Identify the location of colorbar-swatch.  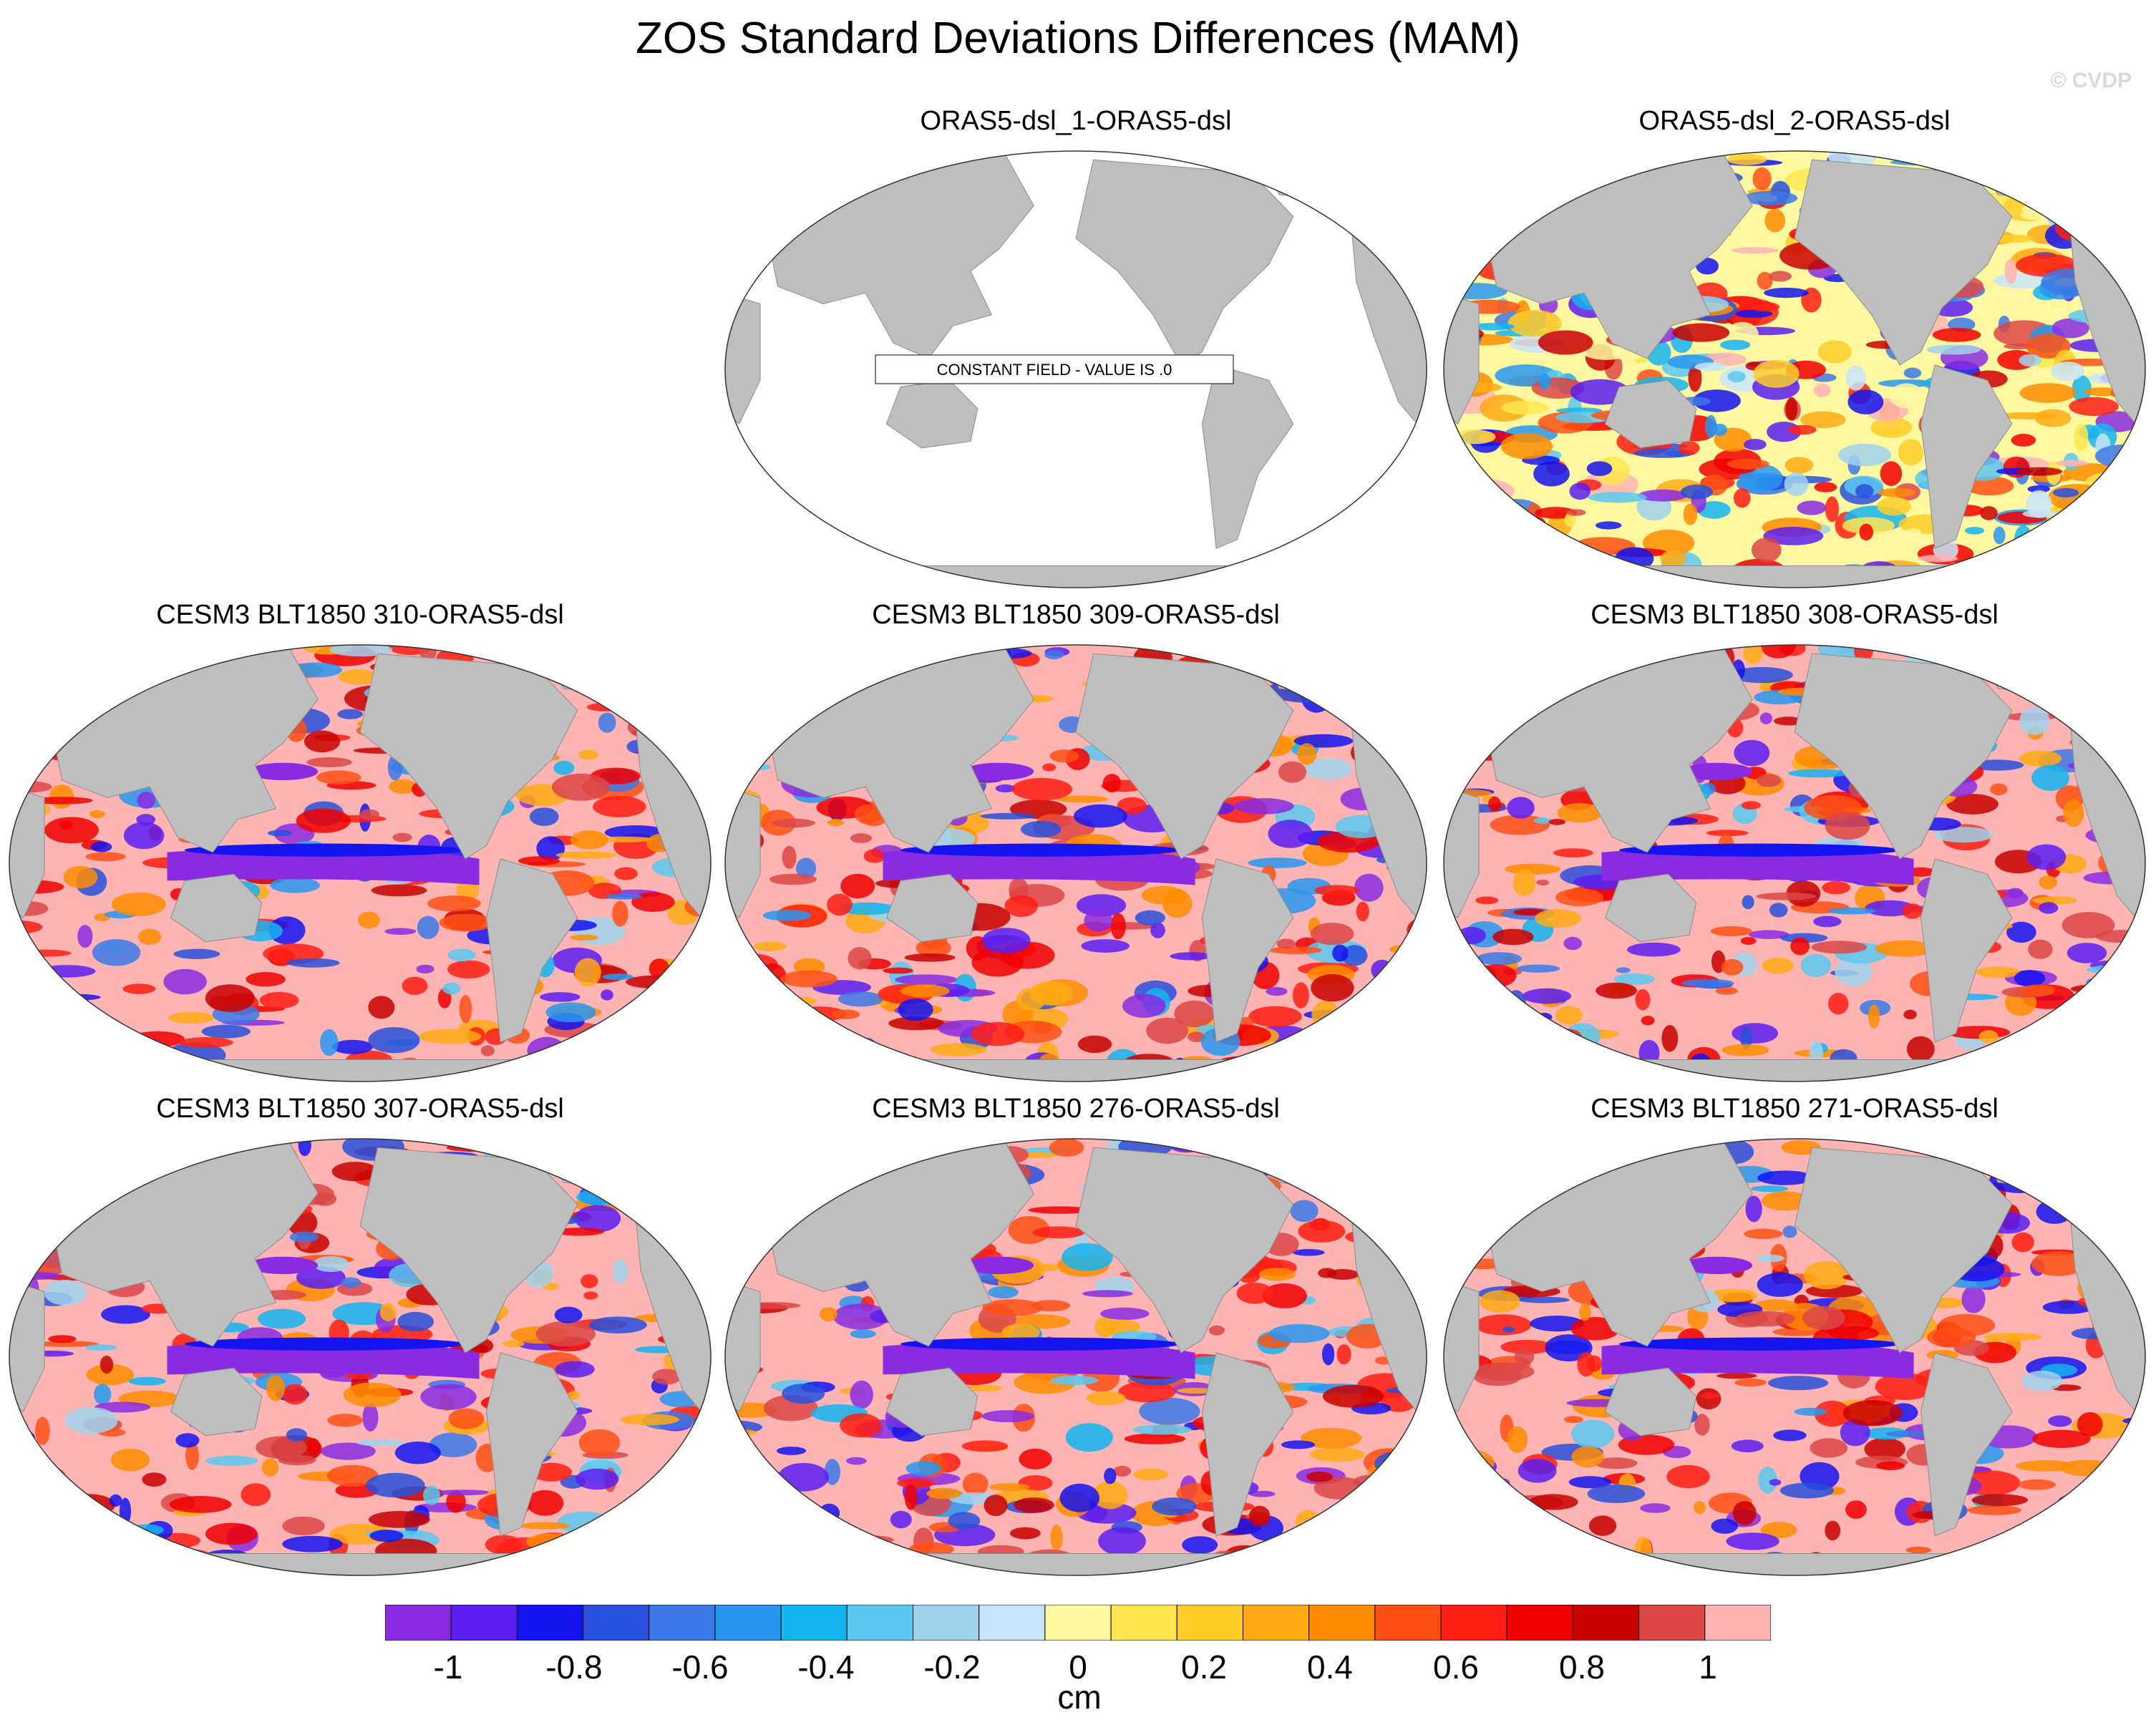
(1539, 1623).